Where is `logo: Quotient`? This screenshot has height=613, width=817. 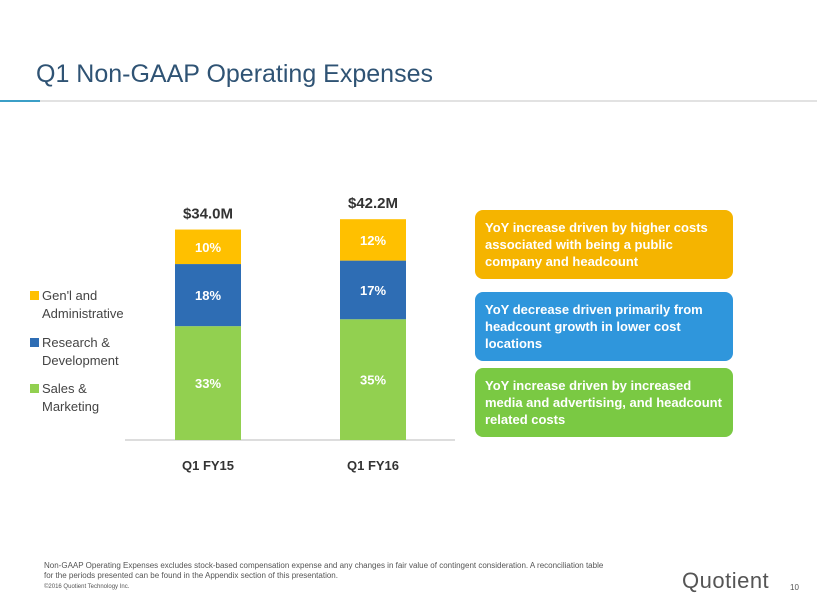 logo: Quotient is located at coordinates (726, 580).